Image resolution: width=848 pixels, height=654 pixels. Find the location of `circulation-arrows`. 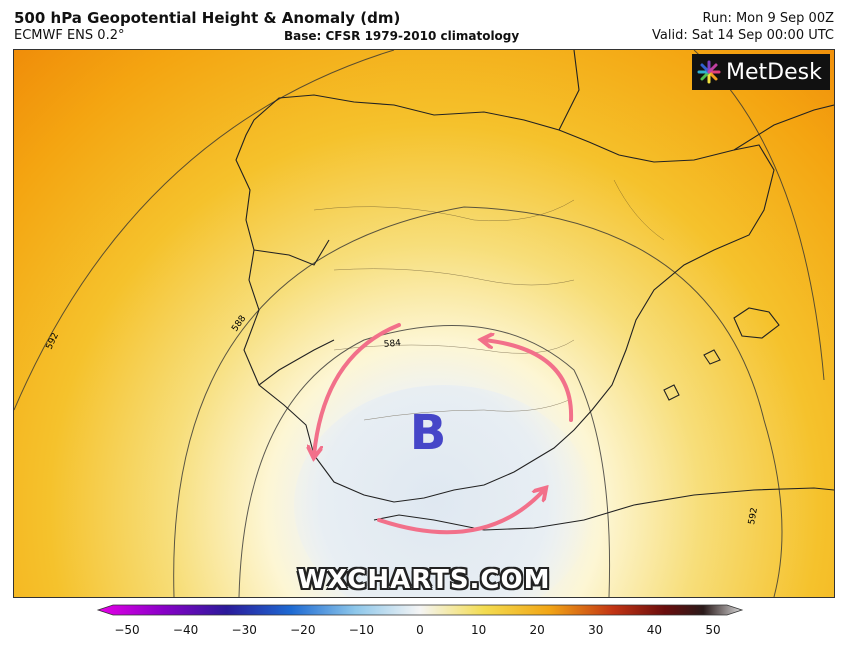

circulation-arrows is located at coordinates (444, 429).